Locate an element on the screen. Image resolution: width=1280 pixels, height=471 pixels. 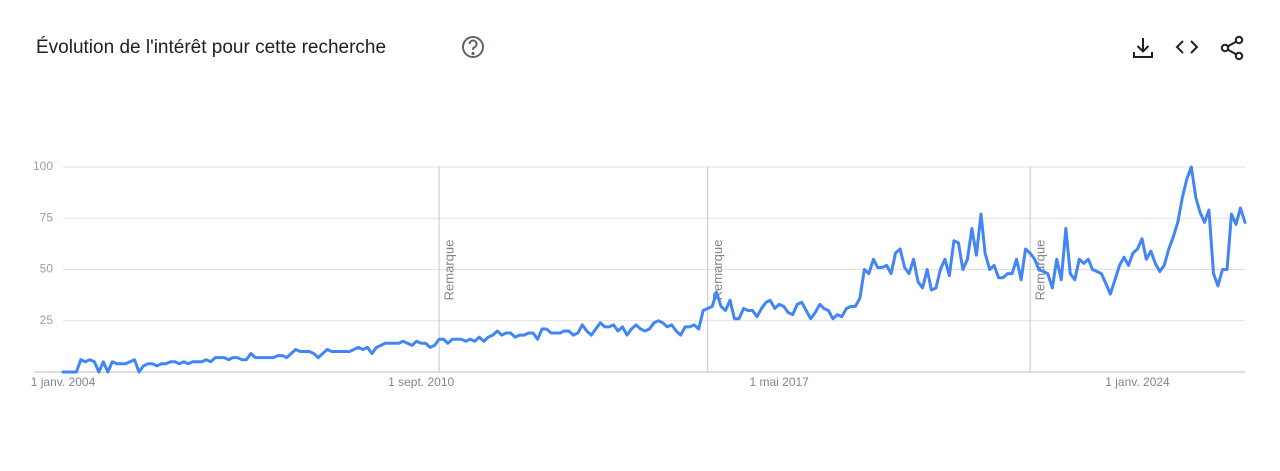
y-tick-label: 25 is located at coordinates (47, 320).